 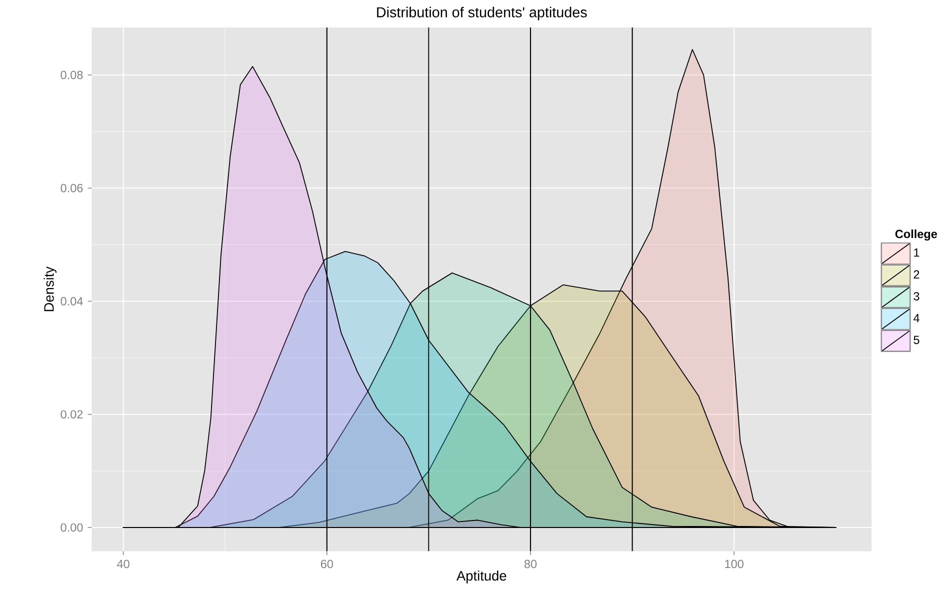 I want to click on legend-label: 3, so click(x=917, y=296).